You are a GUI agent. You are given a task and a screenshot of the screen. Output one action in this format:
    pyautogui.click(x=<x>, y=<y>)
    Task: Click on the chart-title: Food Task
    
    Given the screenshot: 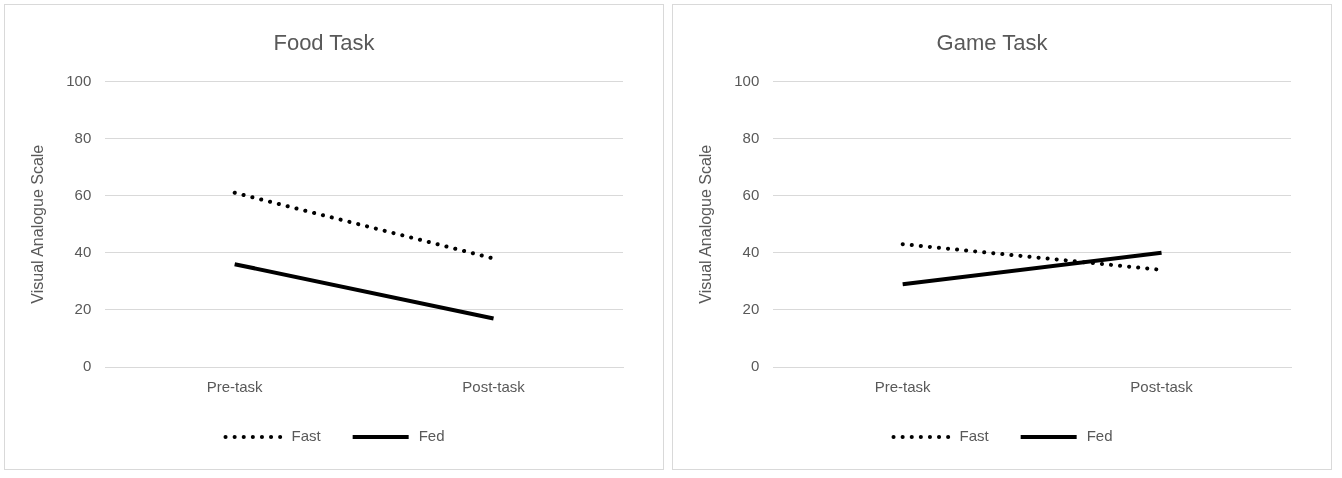 What is the action you would take?
    pyautogui.click(x=324, y=43)
    